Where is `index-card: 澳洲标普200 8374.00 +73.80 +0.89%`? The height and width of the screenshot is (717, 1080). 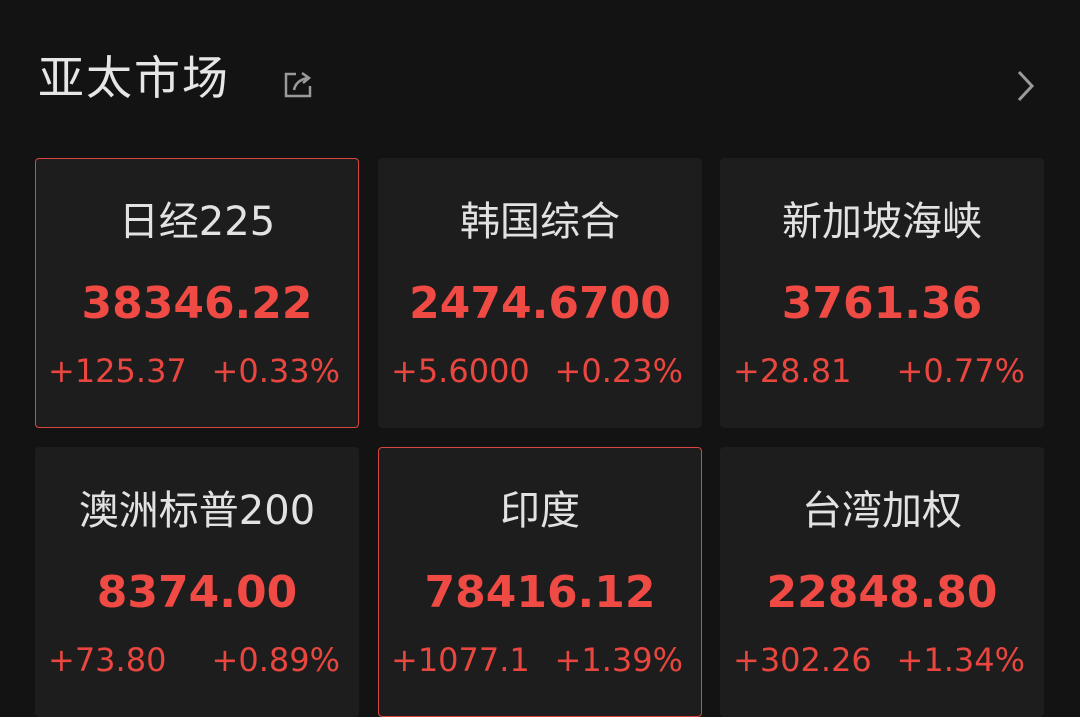
index-card: 澳洲标普200 8374.00 +73.80 +0.89% is located at coordinates (197, 582).